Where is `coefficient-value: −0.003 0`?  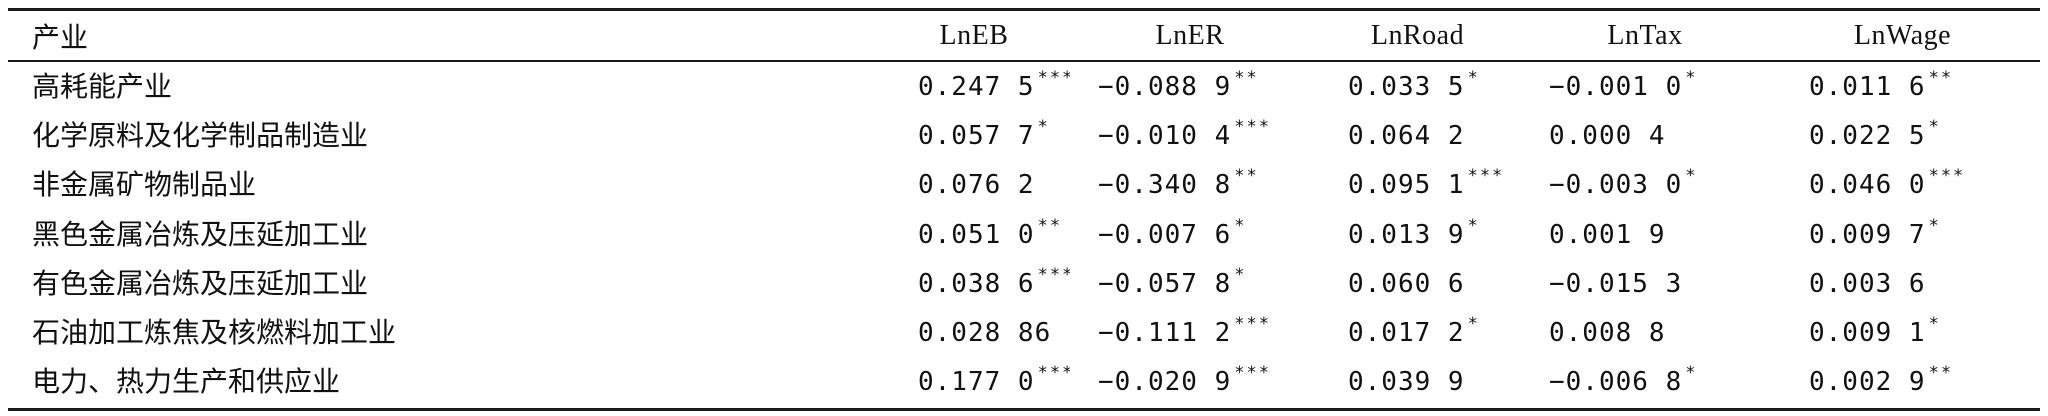 coefficient-value: −0.003 0 is located at coordinates (1616, 185).